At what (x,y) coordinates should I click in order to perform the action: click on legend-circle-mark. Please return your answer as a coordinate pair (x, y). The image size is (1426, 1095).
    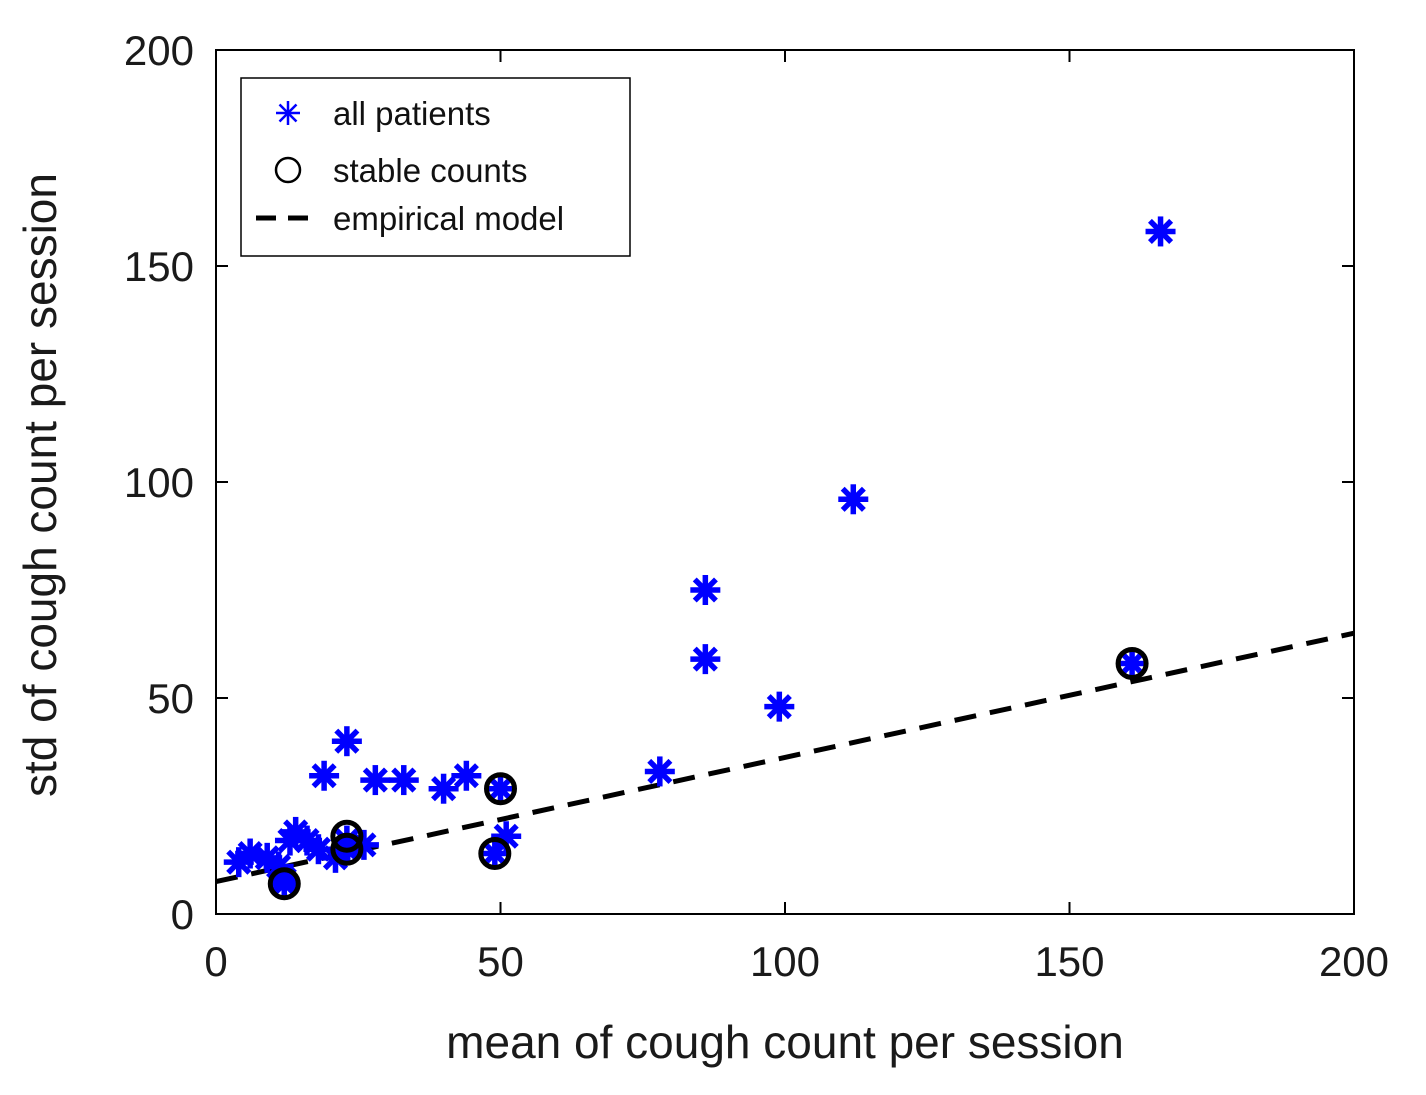
    Looking at the image, I should click on (288, 170).